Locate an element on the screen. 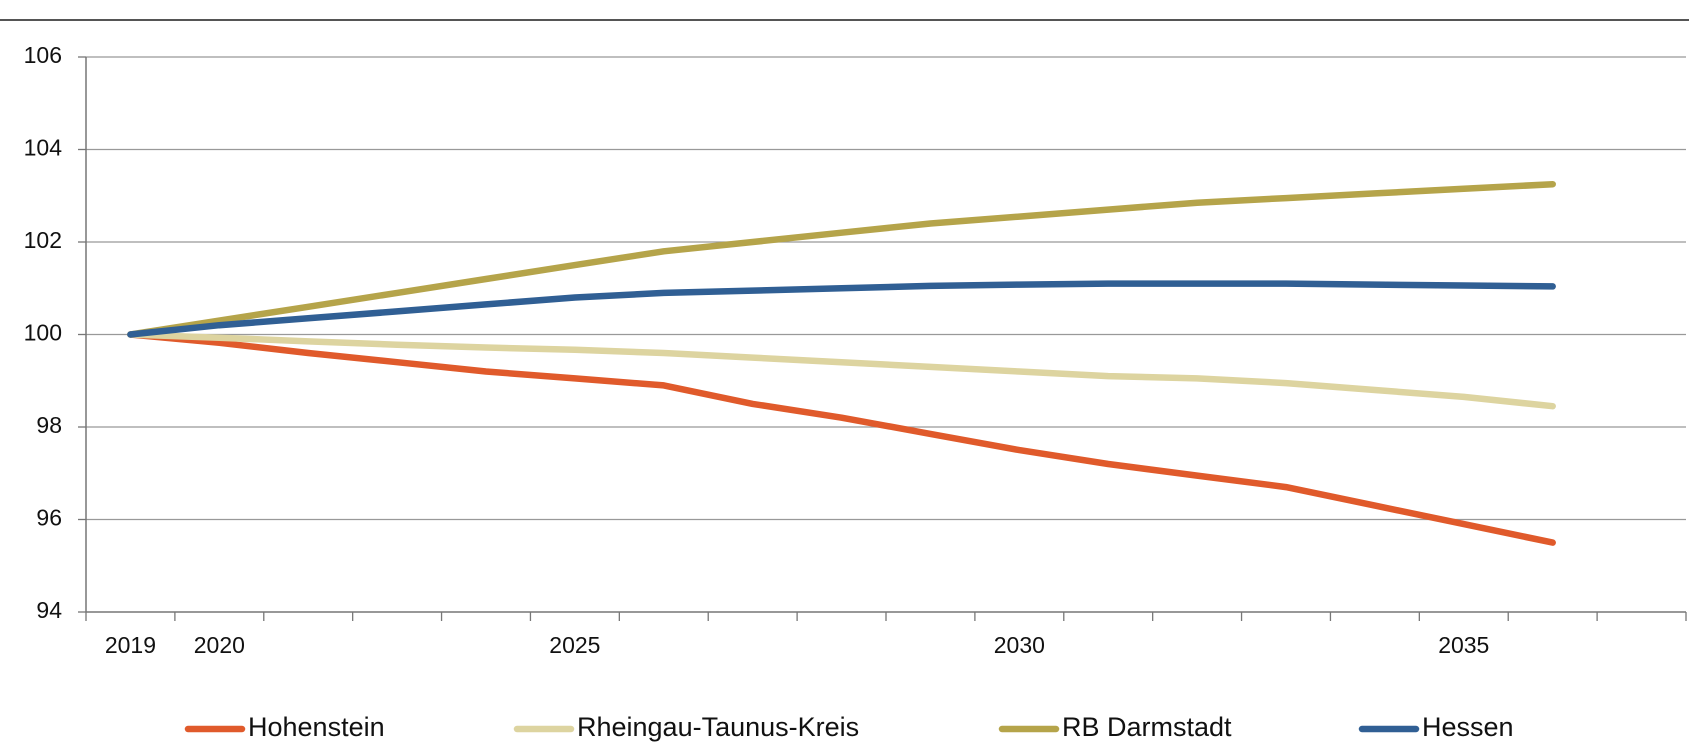  x-tick-label: 2020 is located at coordinates (219, 645).